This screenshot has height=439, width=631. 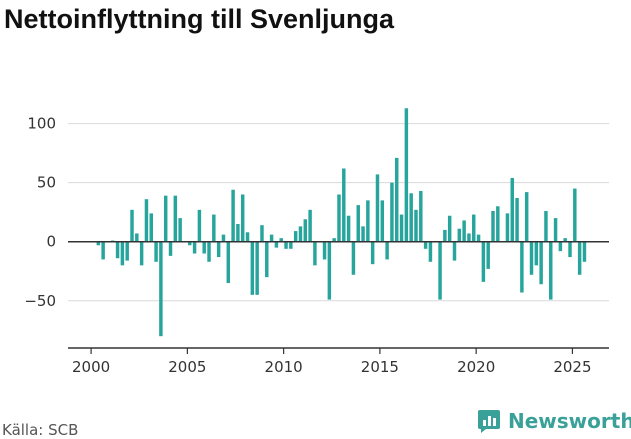 What do you see at coordinates (187, 367) in the screenshot?
I see `x-tick-label: 2005` at bounding box center [187, 367].